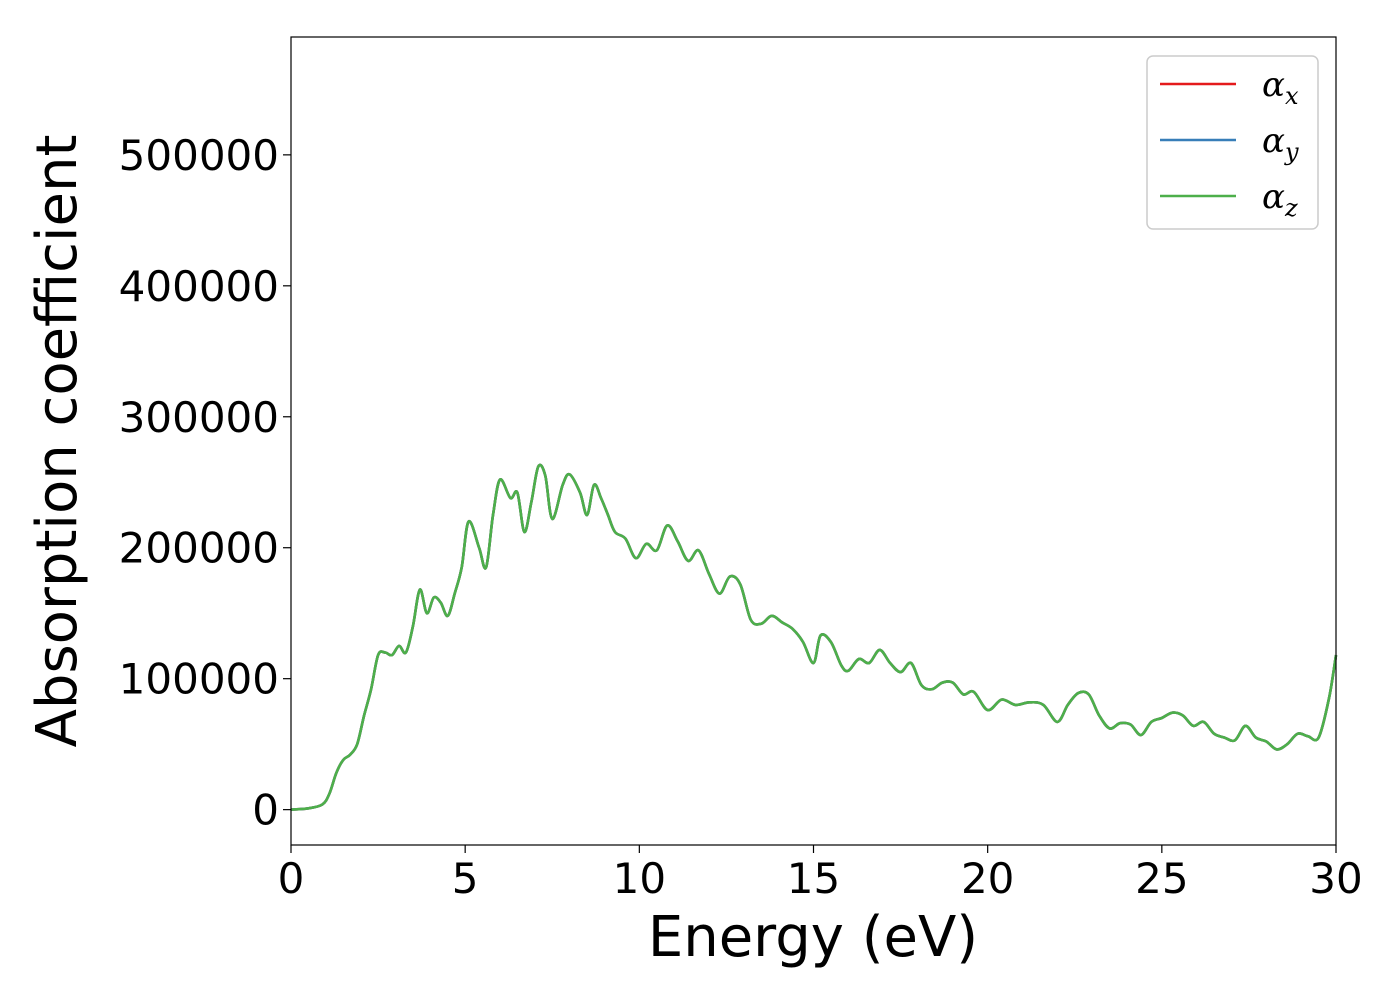  Describe the element at coordinates (813, 878) in the screenshot. I see `x-tick-label: 15` at that location.